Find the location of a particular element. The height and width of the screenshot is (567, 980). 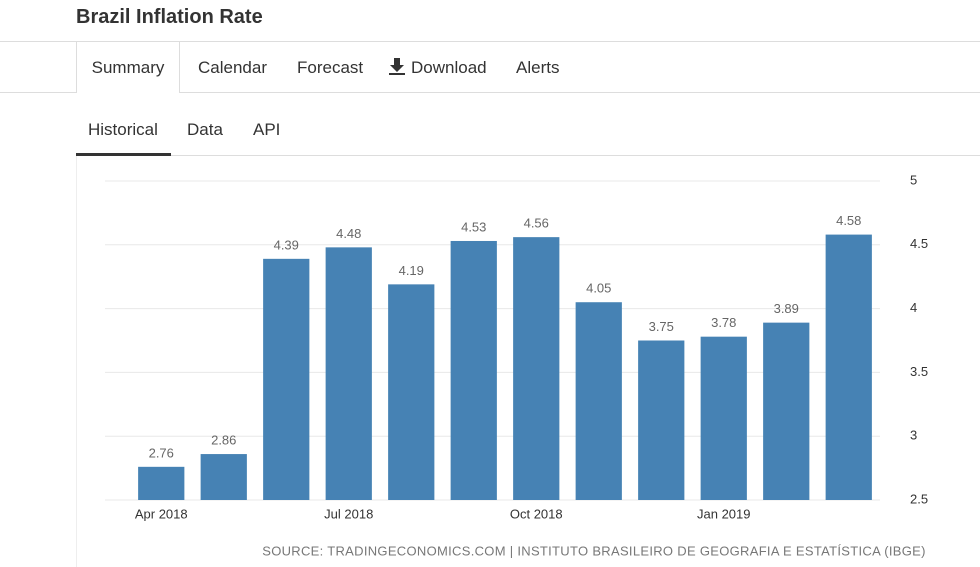

subtab: API is located at coordinates (267, 129).